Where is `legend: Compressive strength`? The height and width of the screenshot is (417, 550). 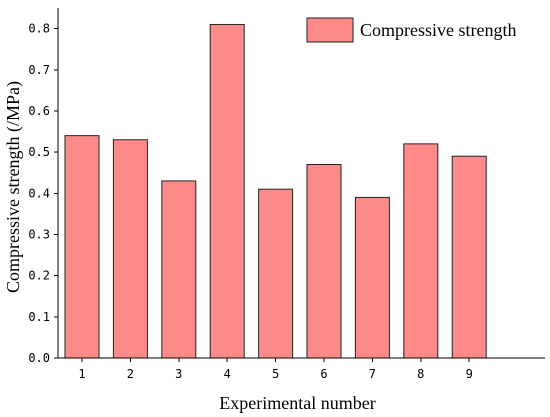
legend: Compressive strength is located at coordinates (411, 30).